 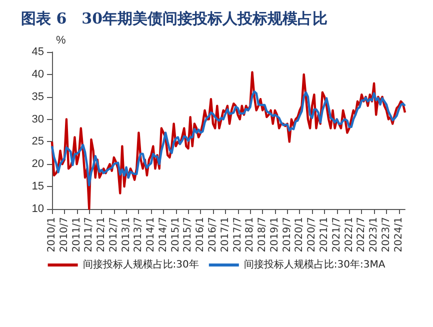 I want to click on x-tick-label: 2014/1, so click(x=151, y=234).